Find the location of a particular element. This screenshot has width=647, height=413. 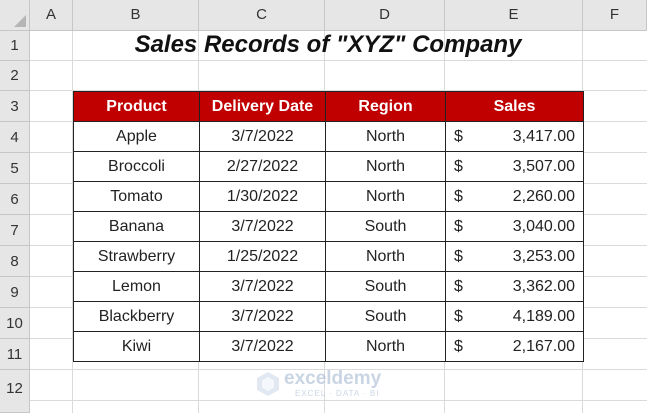

sales-amount: 3,040.00 is located at coordinates (543, 226).